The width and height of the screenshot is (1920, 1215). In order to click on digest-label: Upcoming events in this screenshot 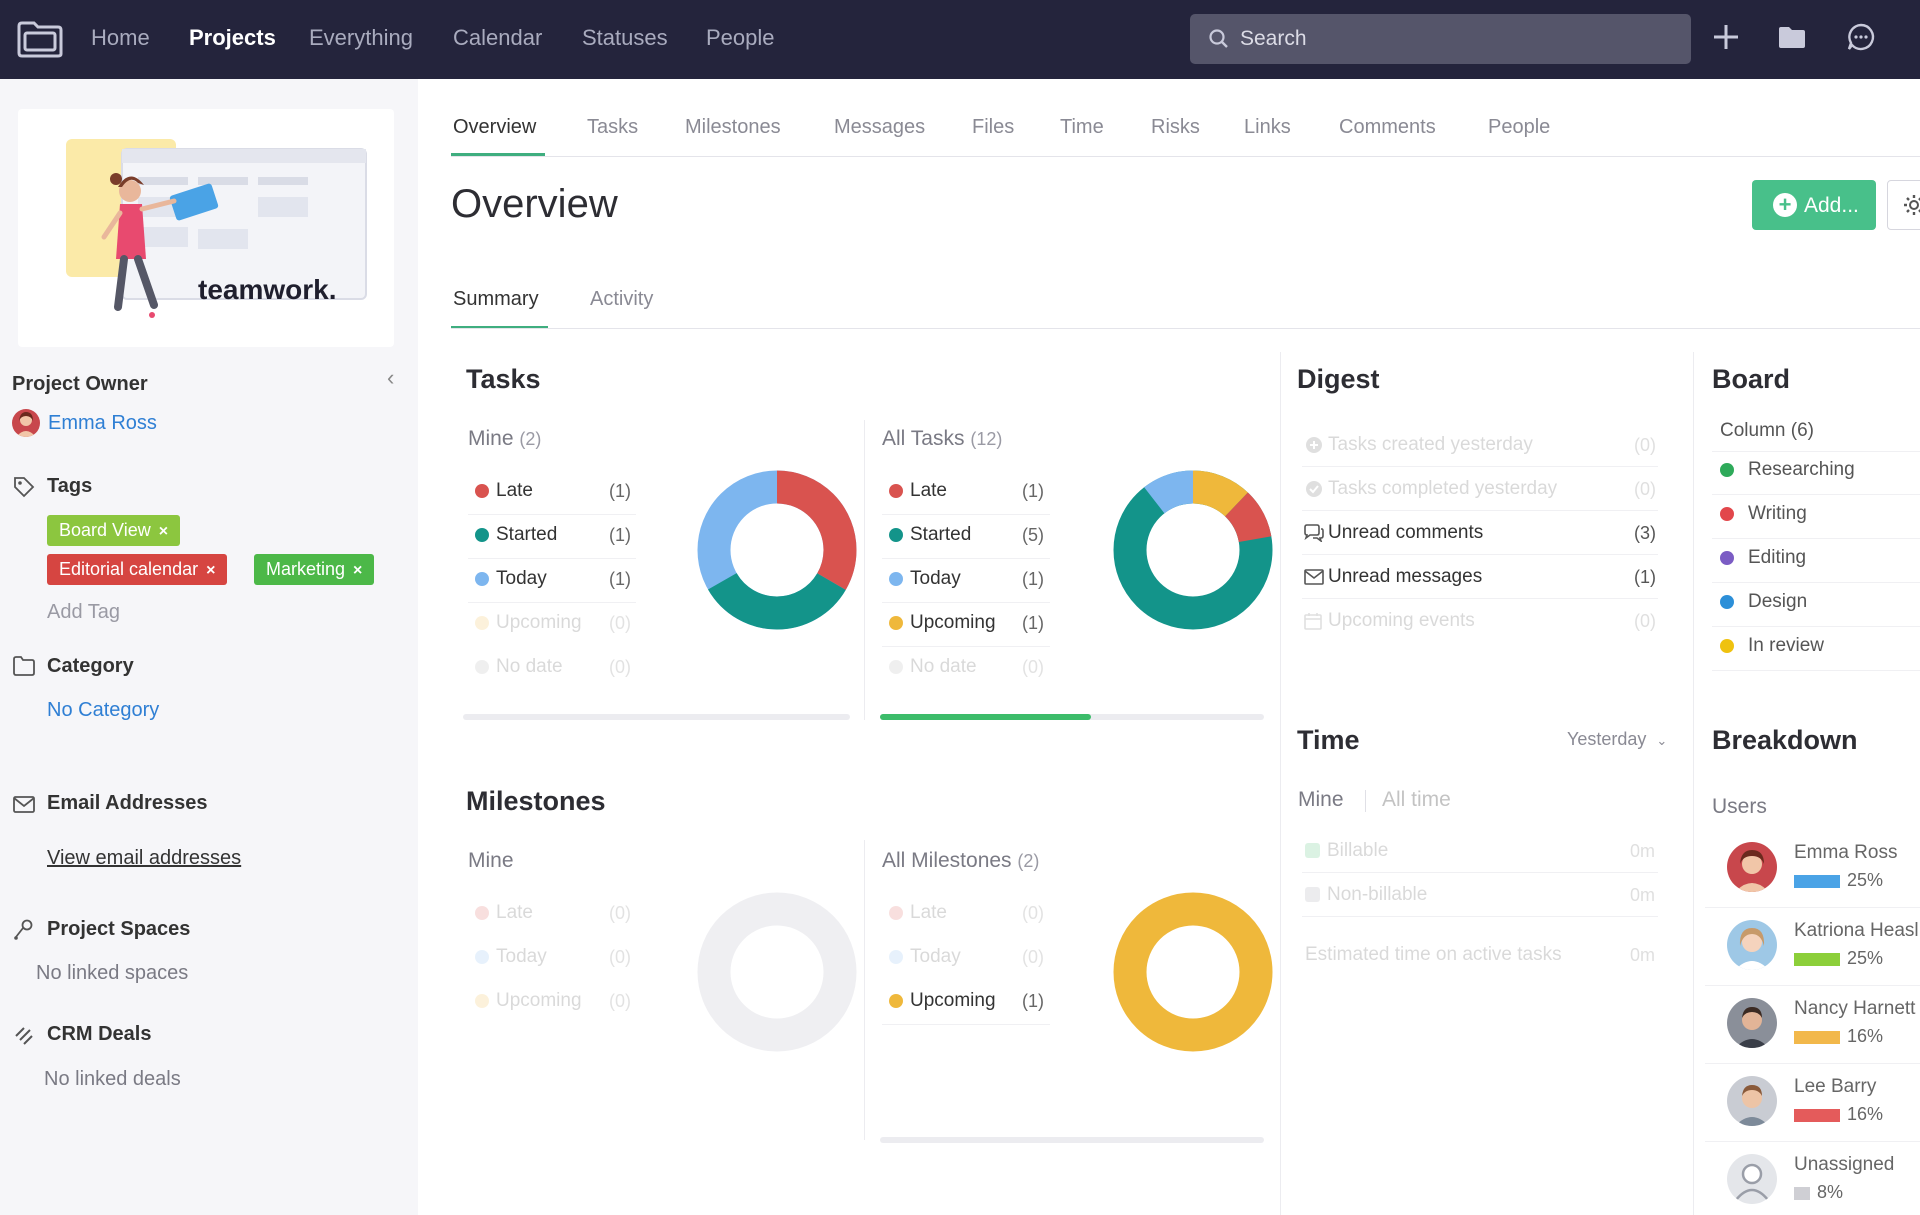, I will do `click(1401, 620)`.